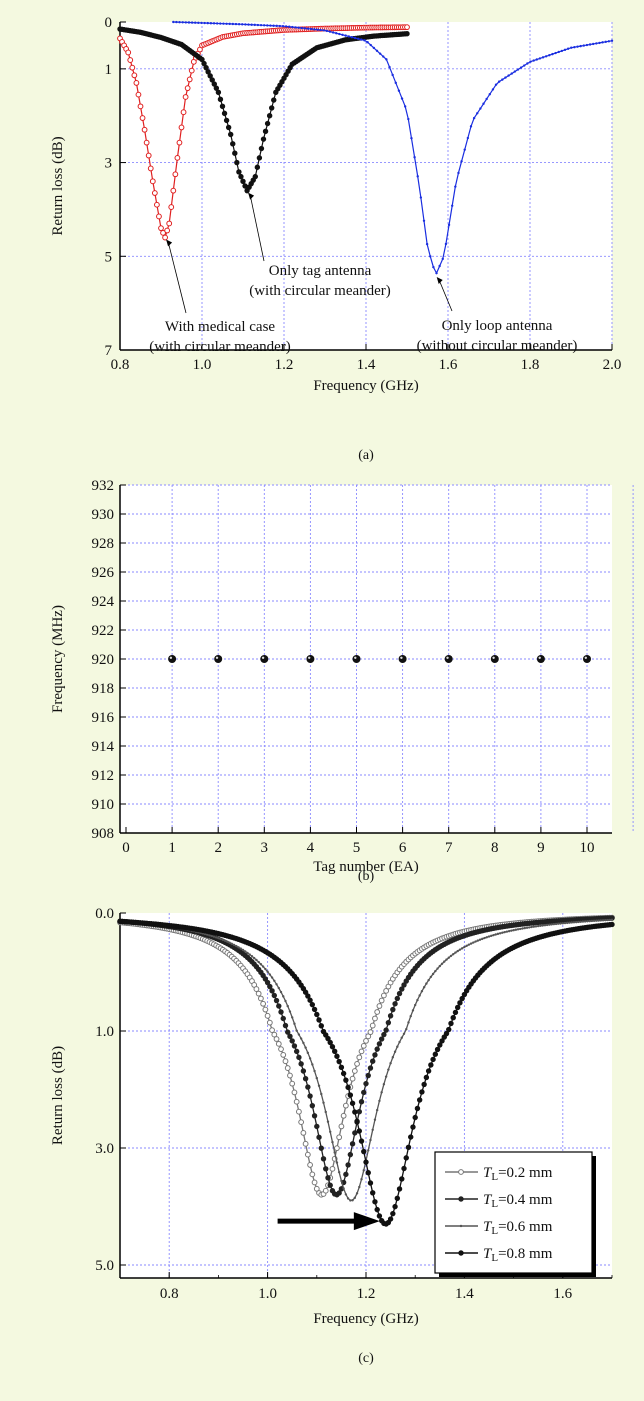 The width and height of the screenshot is (644, 1401). Describe the element at coordinates (177, 277) in the screenshot. I see `annotation-arrow` at that location.